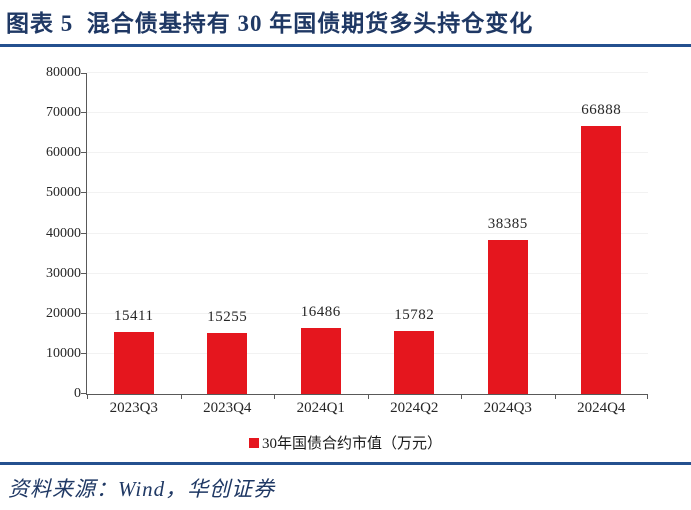 The width and height of the screenshot is (691, 510). What do you see at coordinates (414, 408) in the screenshot?
I see `x-axis-label-2024Q2: 2024Q2` at bounding box center [414, 408].